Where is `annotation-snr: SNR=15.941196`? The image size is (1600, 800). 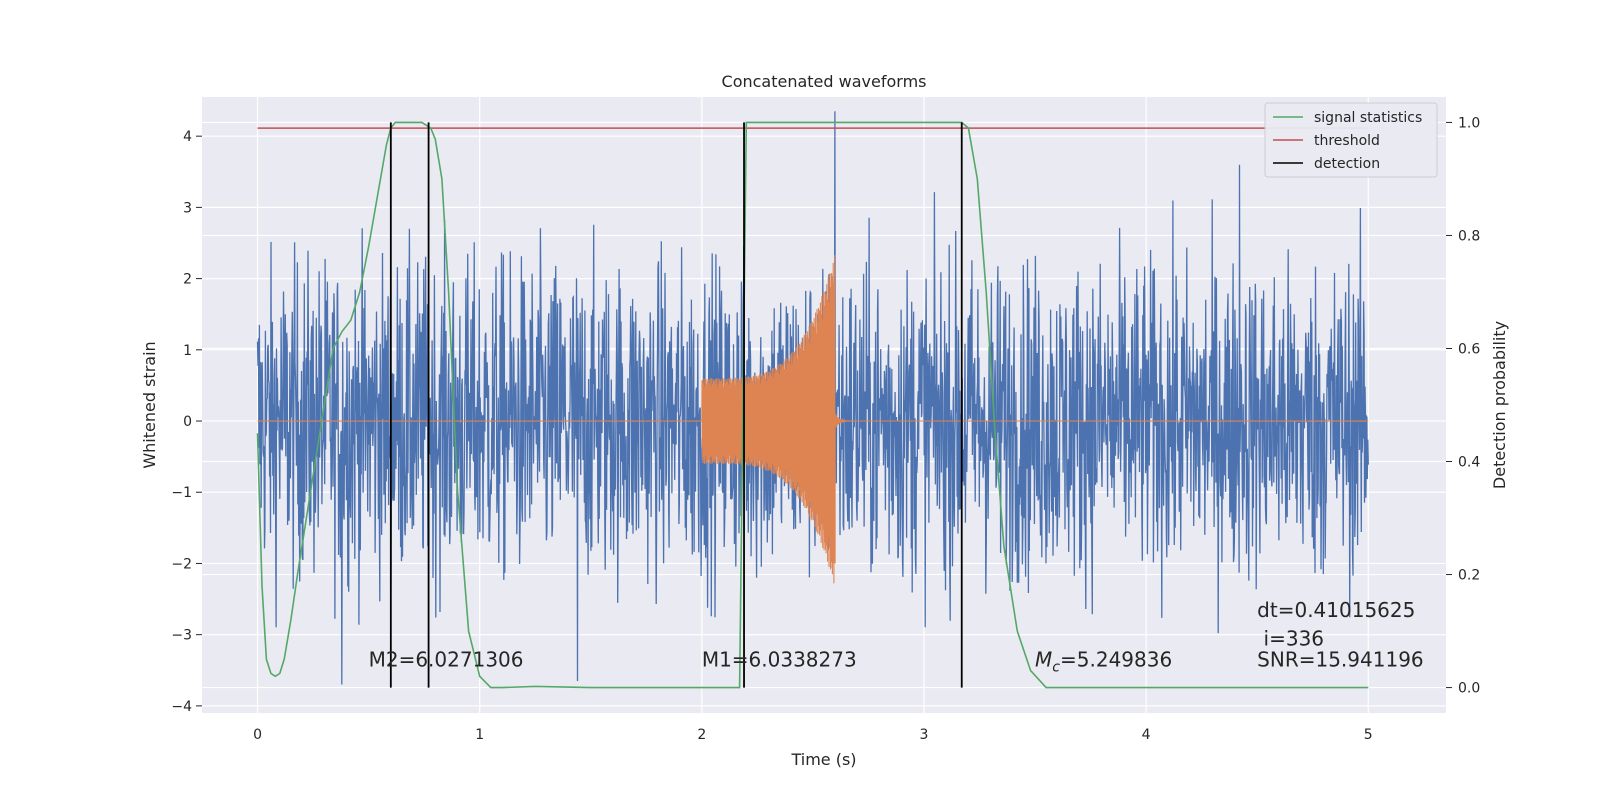 annotation-snr: SNR=15.941196 is located at coordinates (1340, 660).